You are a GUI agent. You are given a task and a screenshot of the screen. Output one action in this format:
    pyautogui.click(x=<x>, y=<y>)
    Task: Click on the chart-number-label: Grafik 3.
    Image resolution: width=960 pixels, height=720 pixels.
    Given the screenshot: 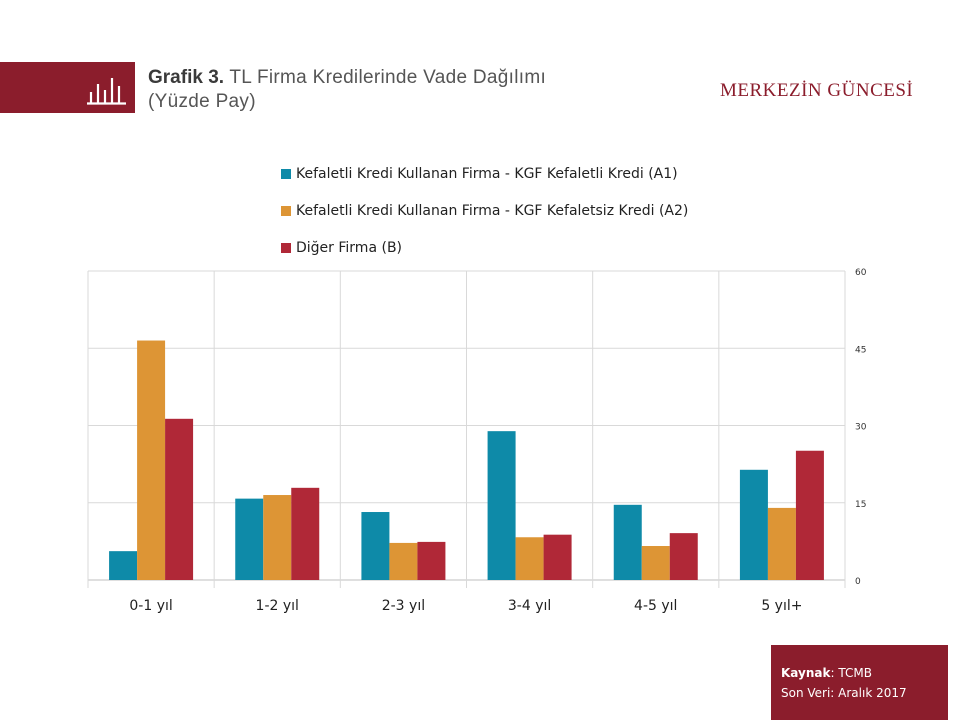 What is the action you would take?
    pyautogui.click(x=186, y=77)
    